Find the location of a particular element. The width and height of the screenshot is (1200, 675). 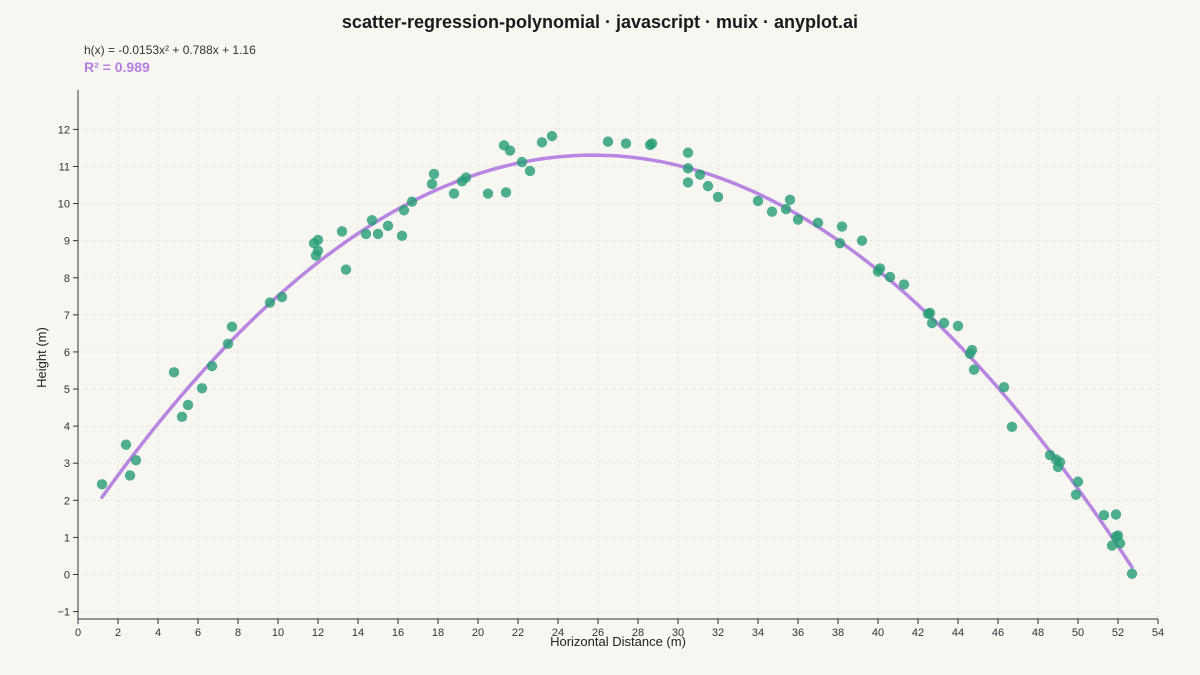

r-squared-label: R² = 0.989 is located at coordinates (117, 67).